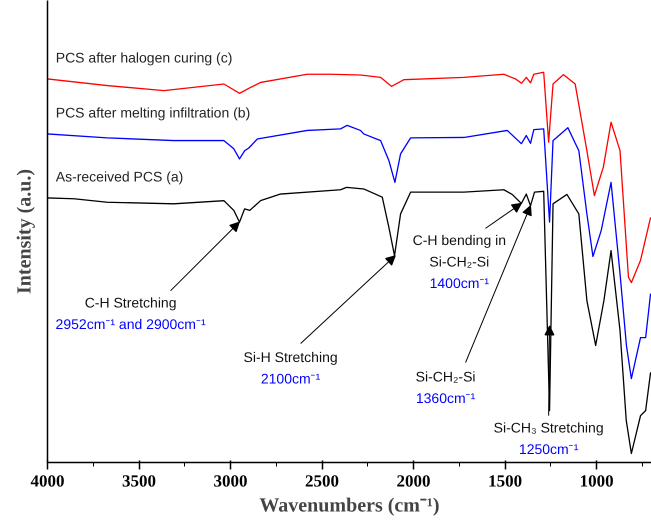 The image size is (651, 532). I want to click on annotation: Si-CH₂-Si 1360cm⁻¹, so click(446, 387).